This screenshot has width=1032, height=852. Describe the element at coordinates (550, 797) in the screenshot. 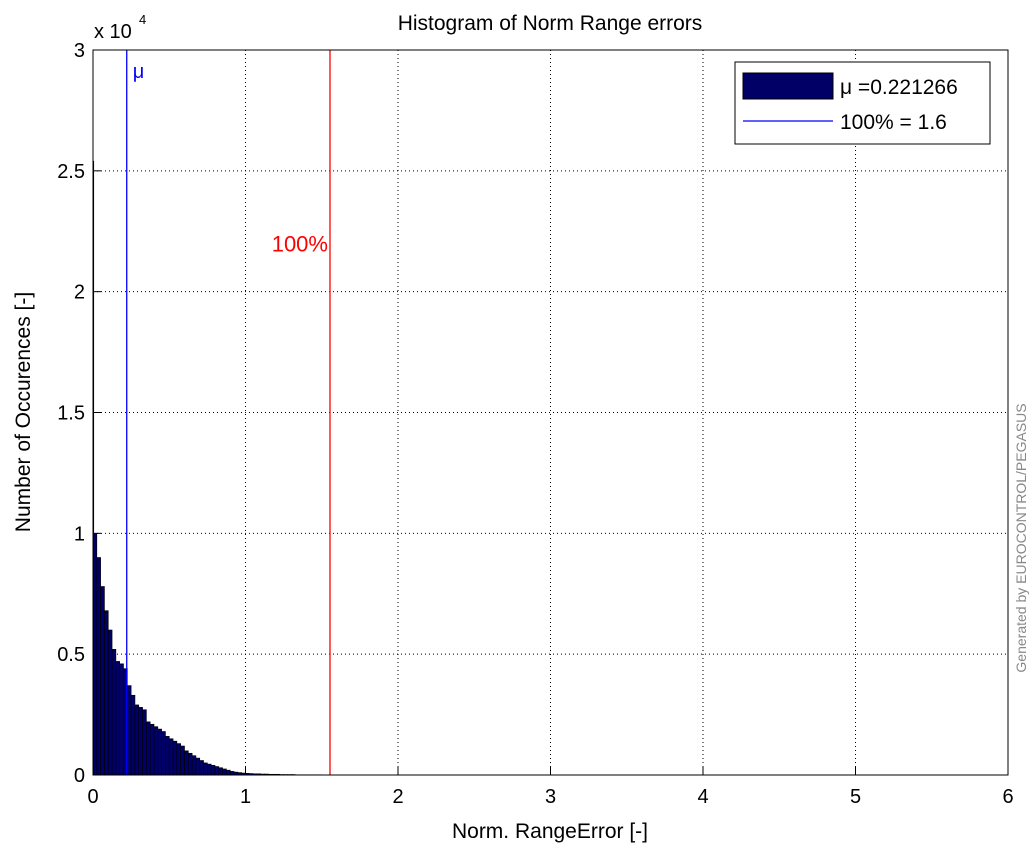

I see `x-tick-label: 3` at that location.